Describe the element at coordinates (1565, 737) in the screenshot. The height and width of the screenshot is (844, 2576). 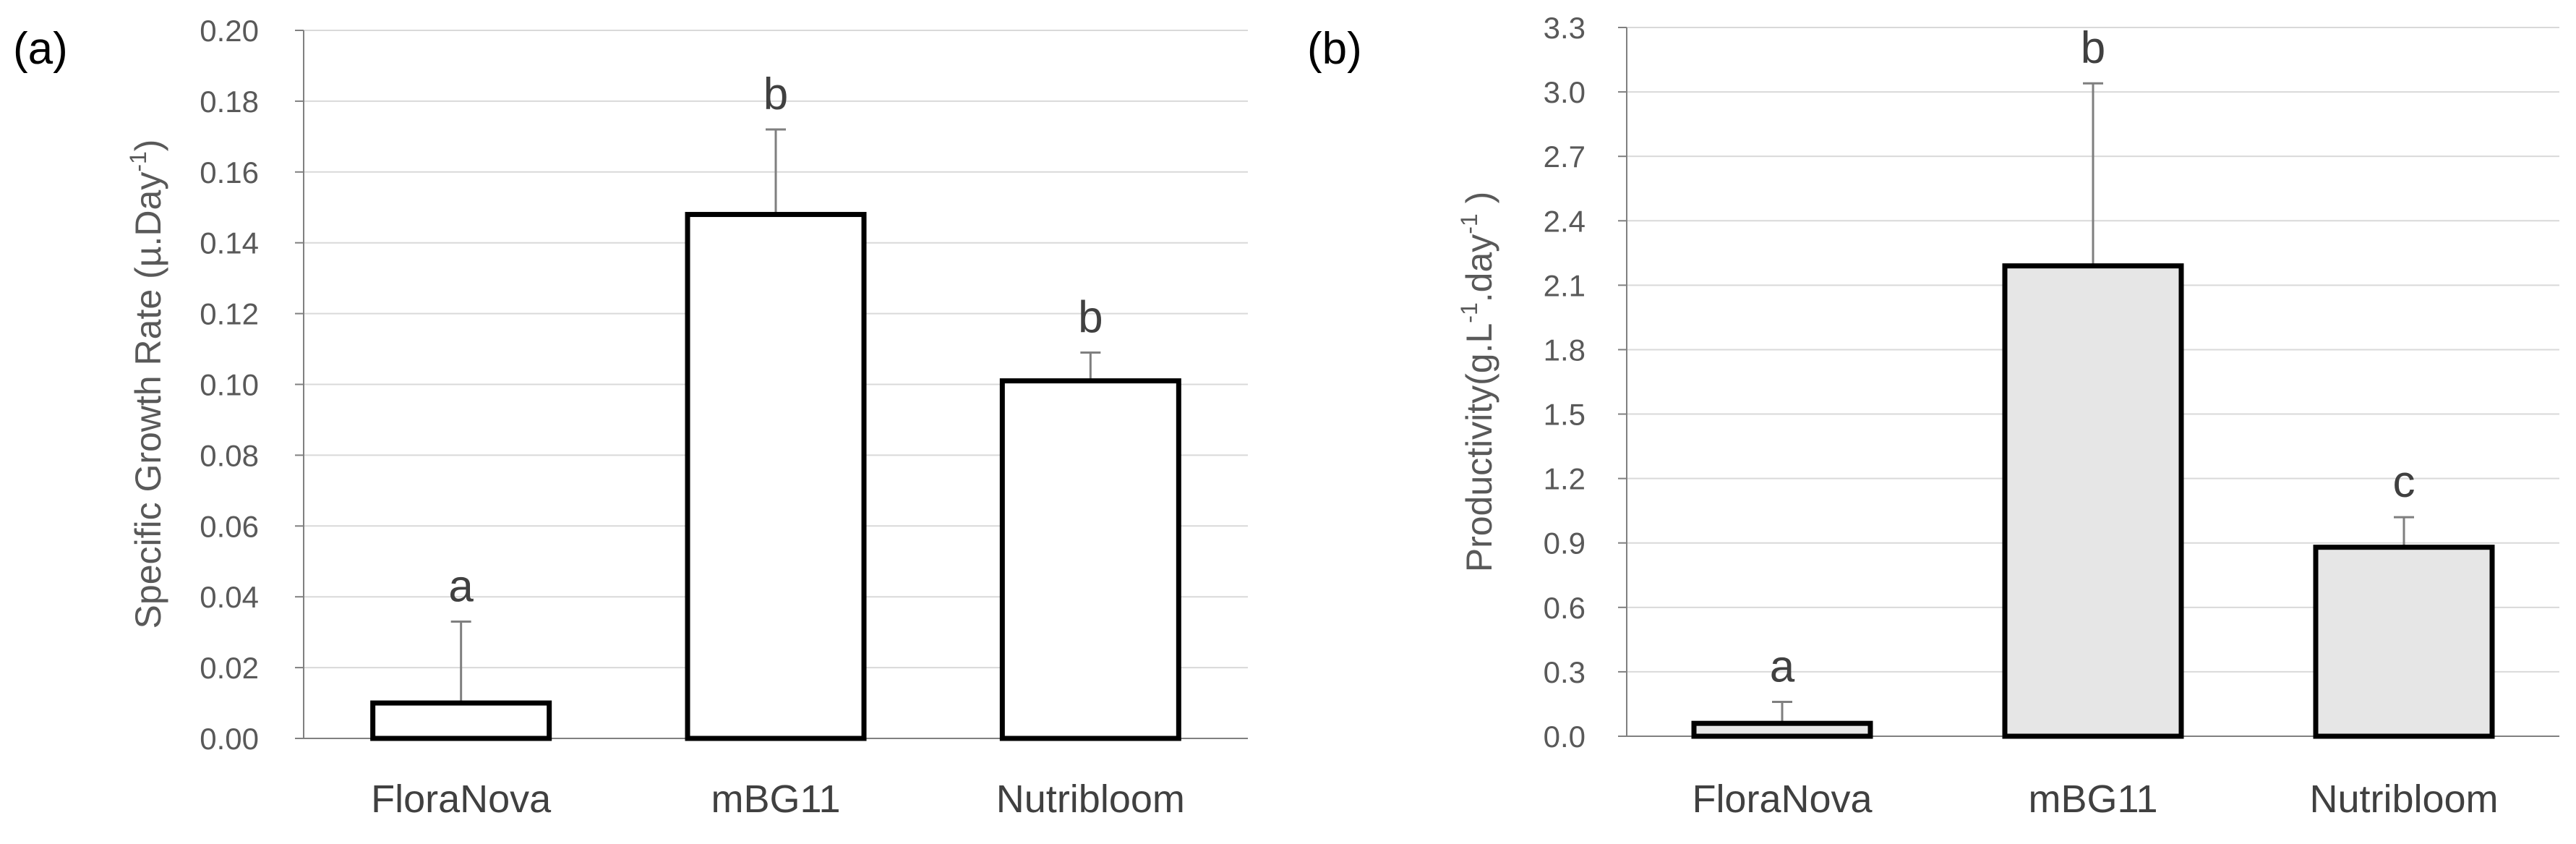
I see `y-tick-label: 0.0` at that location.